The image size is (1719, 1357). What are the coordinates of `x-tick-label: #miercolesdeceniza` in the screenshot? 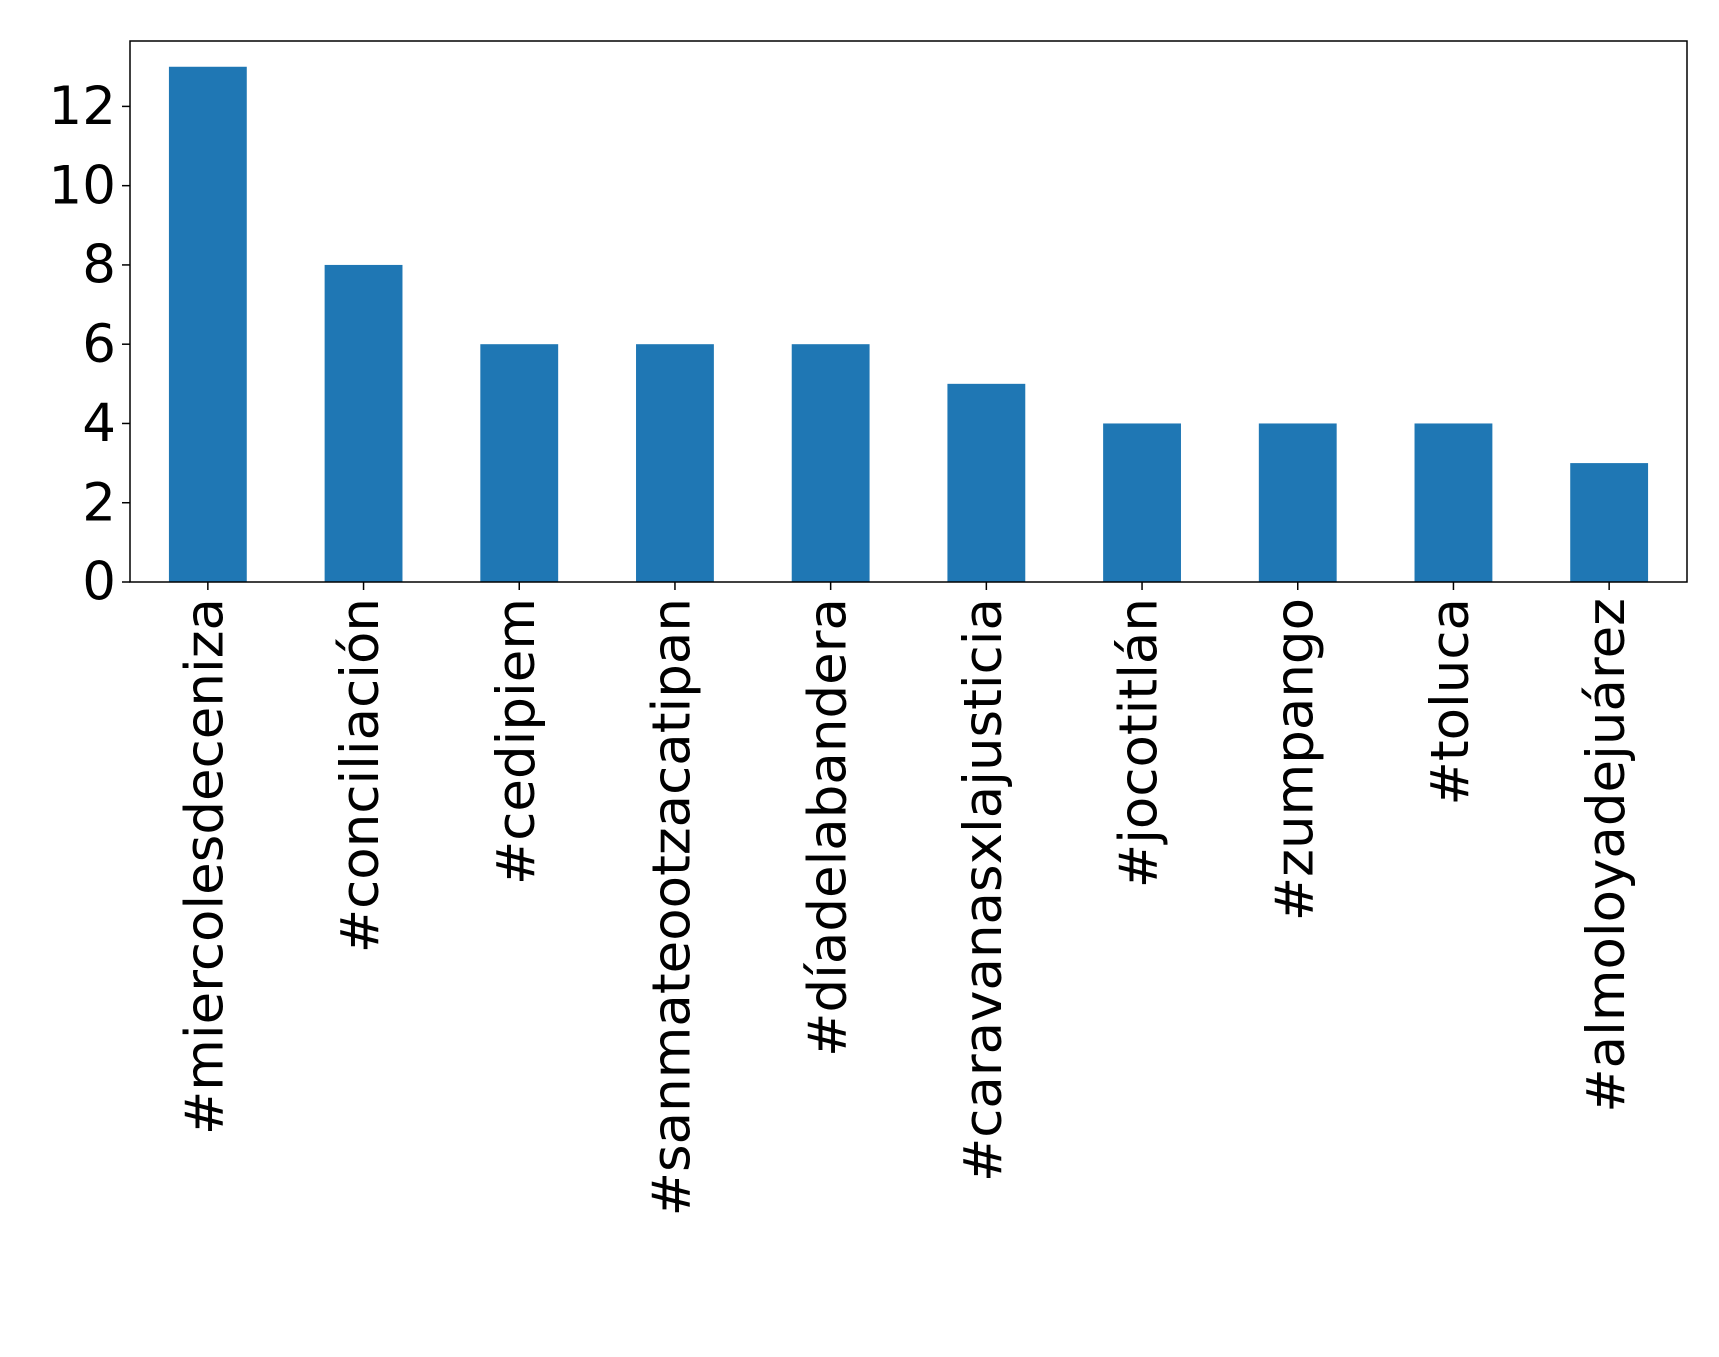 It's located at (204, 866).